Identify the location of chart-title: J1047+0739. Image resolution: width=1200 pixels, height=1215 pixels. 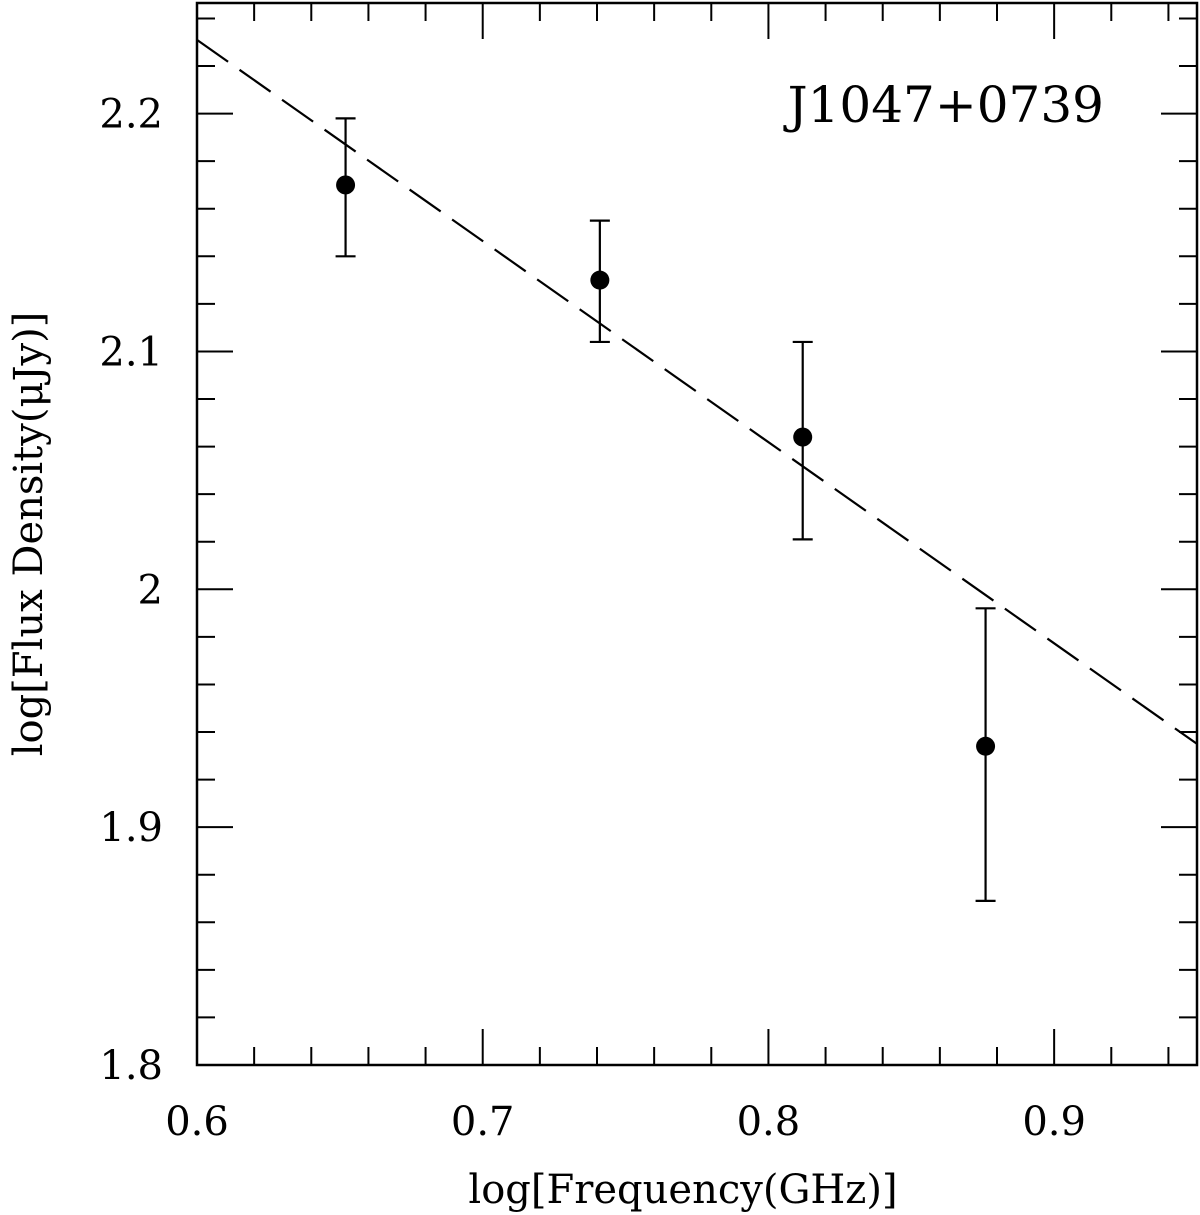
(943, 105).